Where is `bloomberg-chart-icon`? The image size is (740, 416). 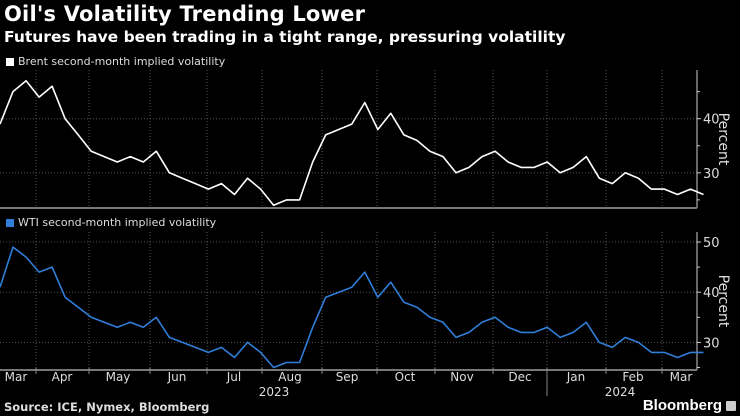 bloomberg-chart-icon is located at coordinates (731, 406).